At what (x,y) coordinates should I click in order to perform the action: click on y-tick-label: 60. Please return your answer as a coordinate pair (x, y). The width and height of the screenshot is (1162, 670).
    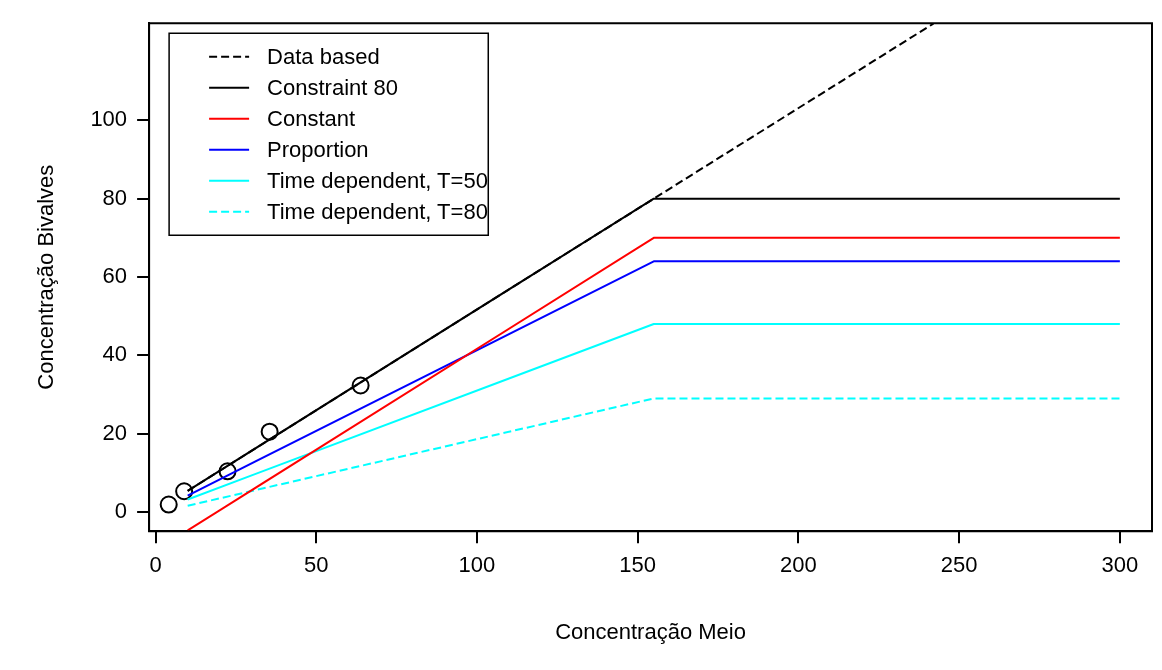
    Looking at the image, I should click on (115, 276).